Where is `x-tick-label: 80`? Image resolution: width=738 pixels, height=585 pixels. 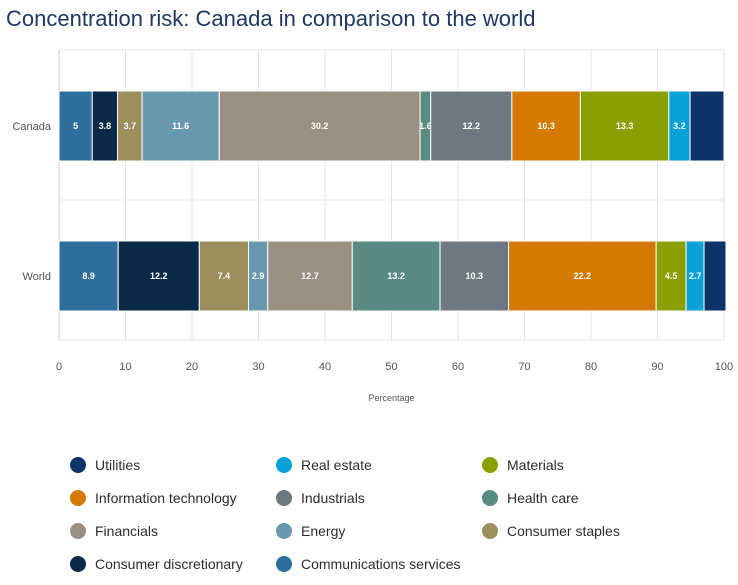 x-tick-label: 80 is located at coordinates (591, 367).